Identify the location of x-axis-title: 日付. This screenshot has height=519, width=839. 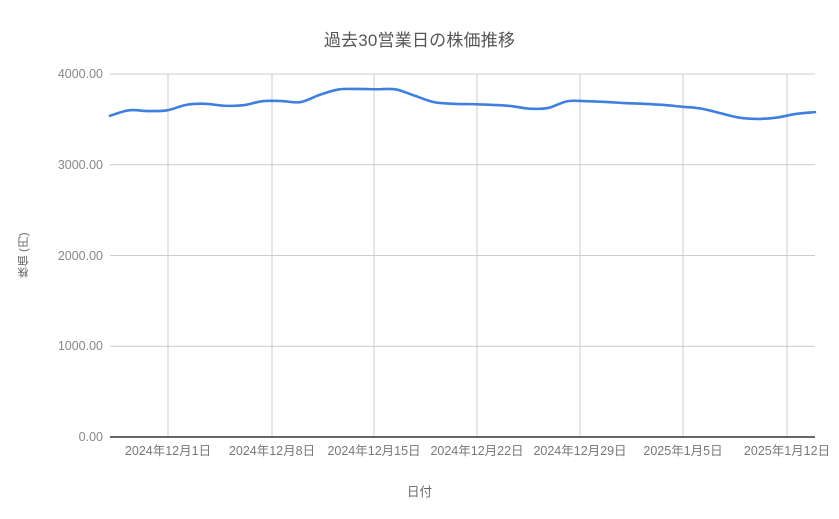
(419, 492).